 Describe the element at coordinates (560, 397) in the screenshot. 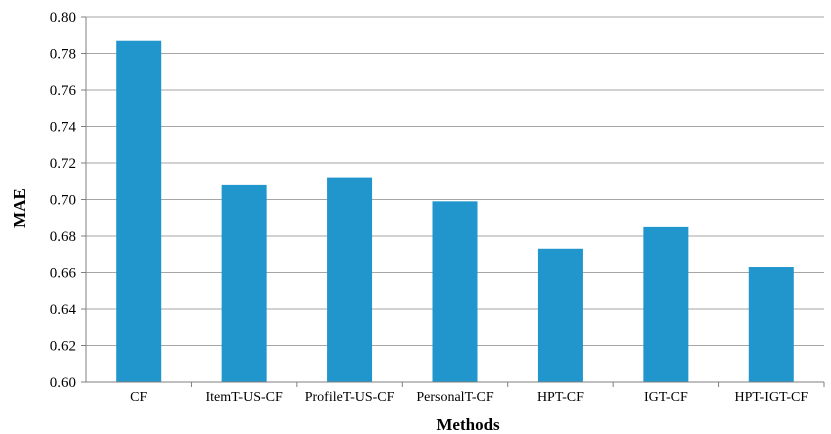

I see `x-category-label: HPT-CF` at that location.